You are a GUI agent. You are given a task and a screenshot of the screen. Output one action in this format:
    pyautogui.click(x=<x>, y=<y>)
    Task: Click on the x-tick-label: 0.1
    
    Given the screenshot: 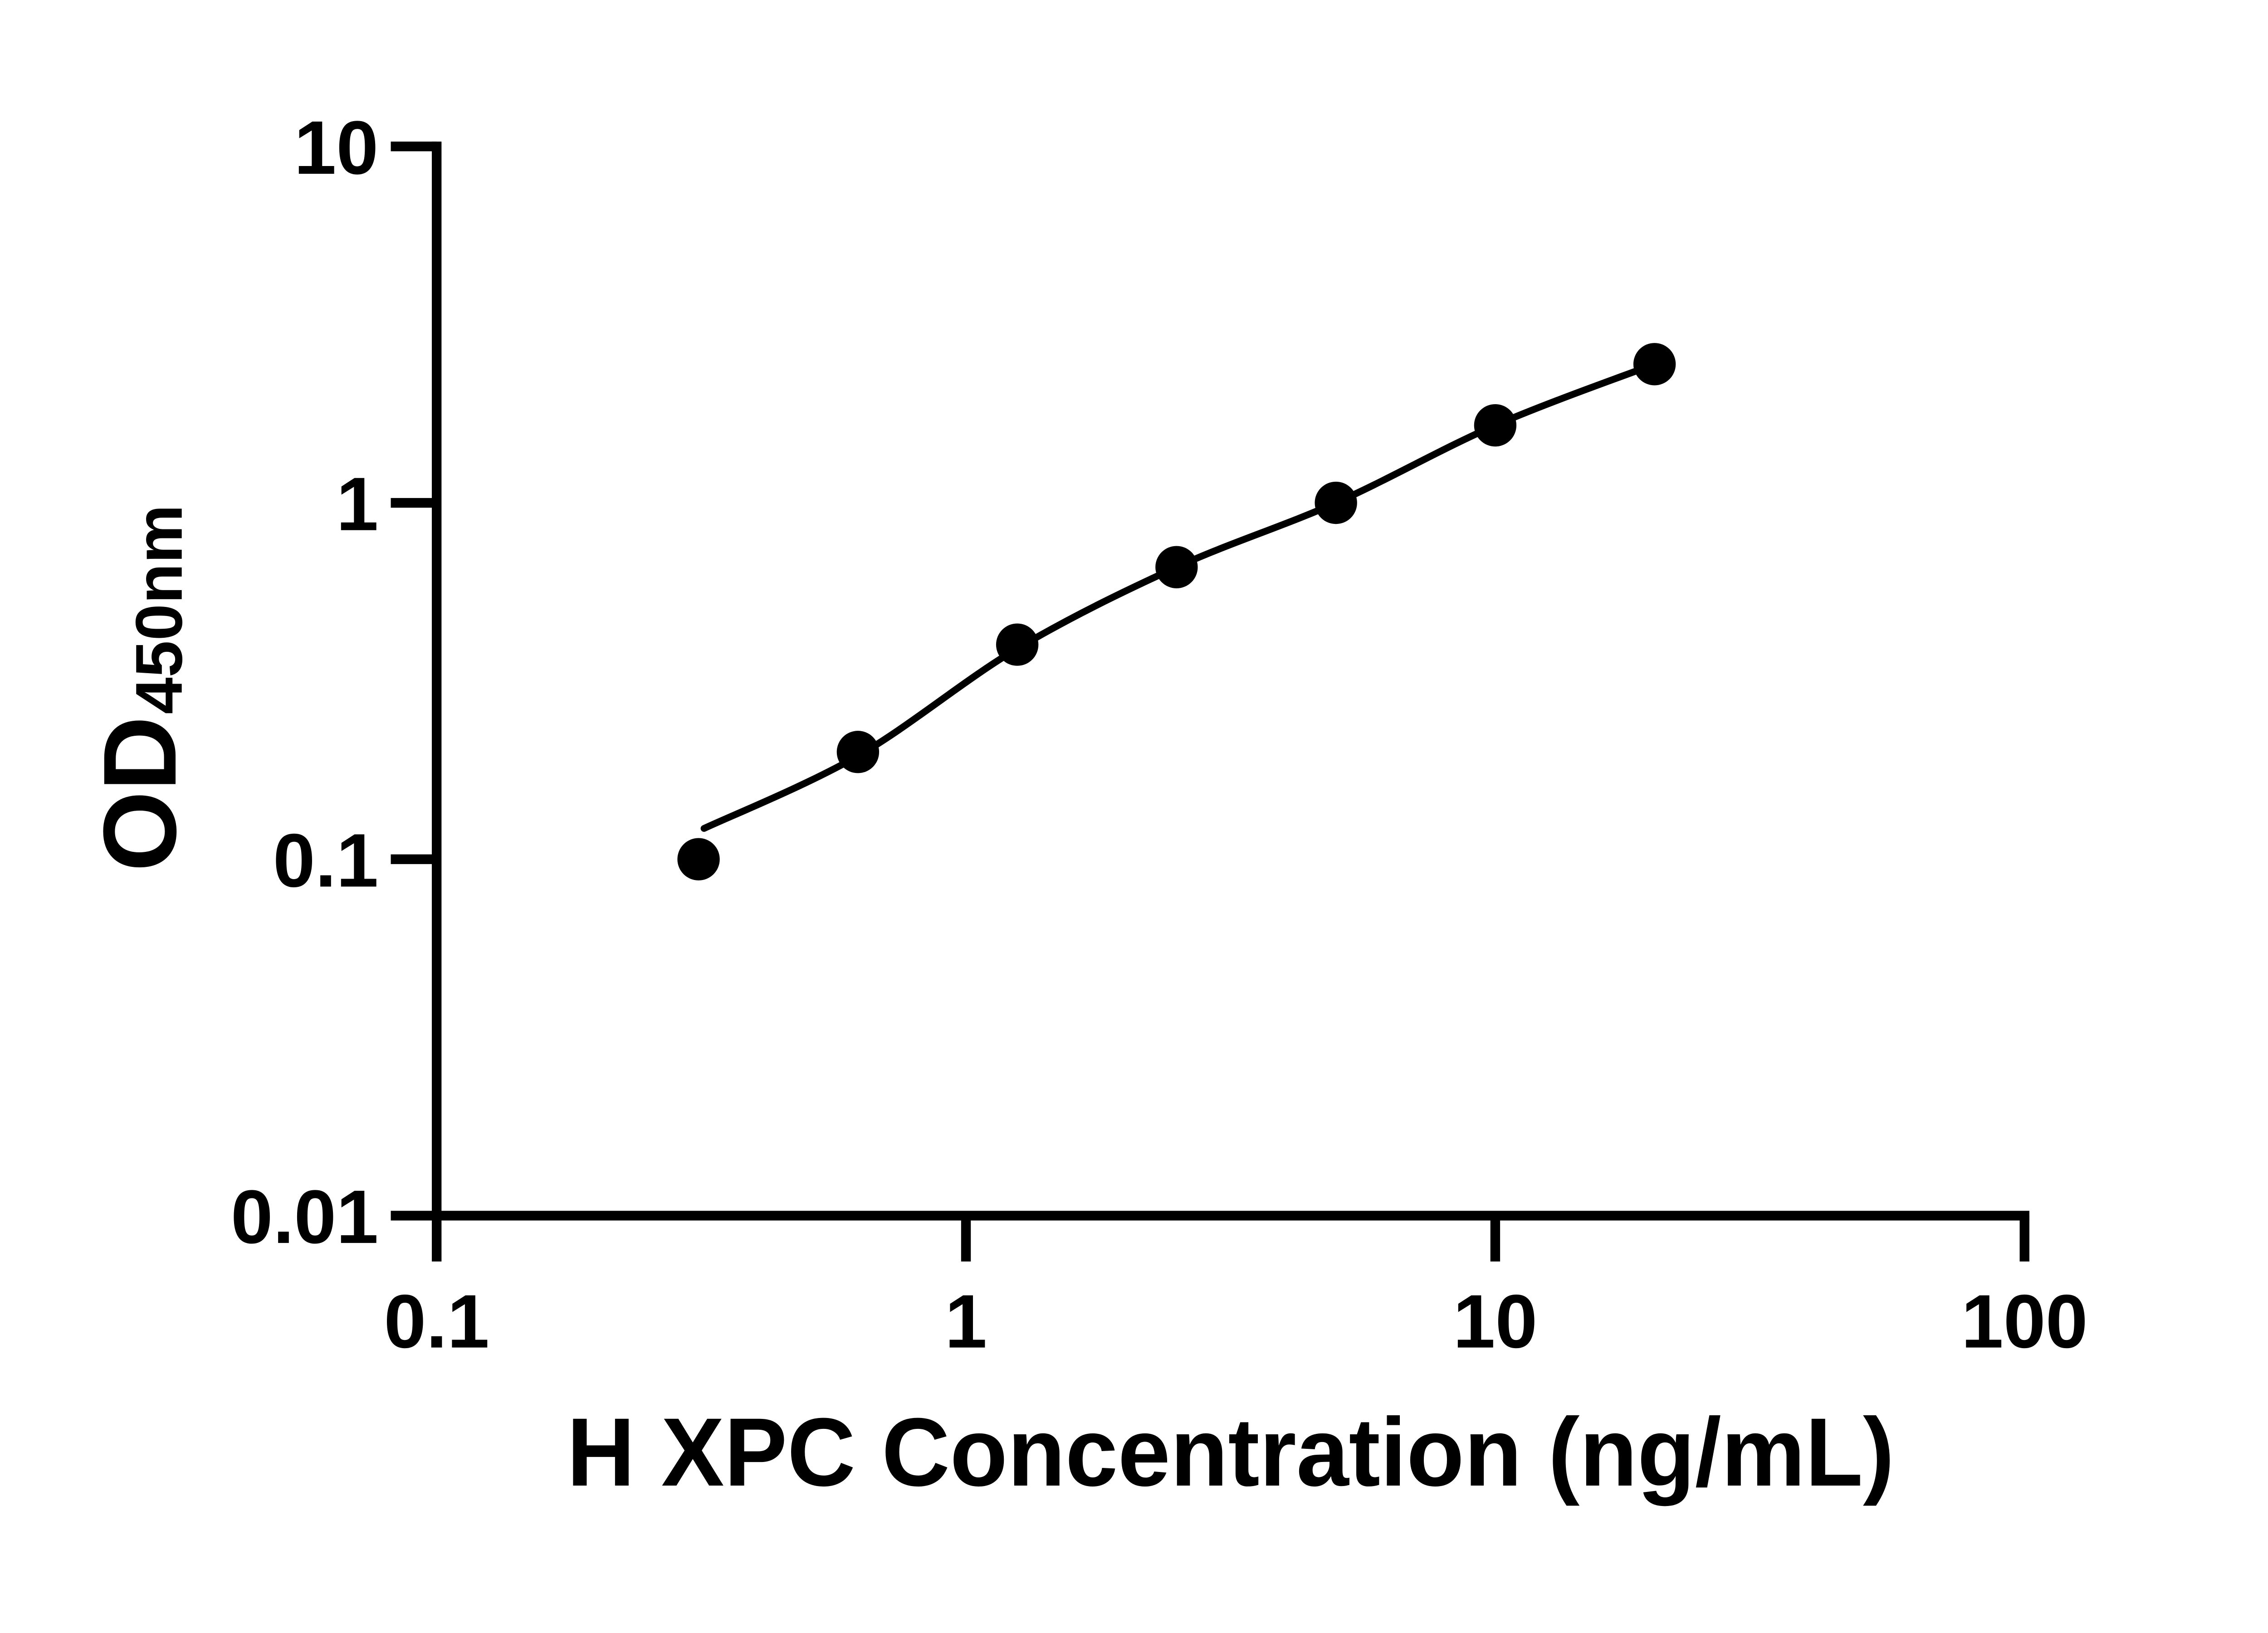 What is the action you would take?
    pyautogui.click(x=436, y=1322)
    